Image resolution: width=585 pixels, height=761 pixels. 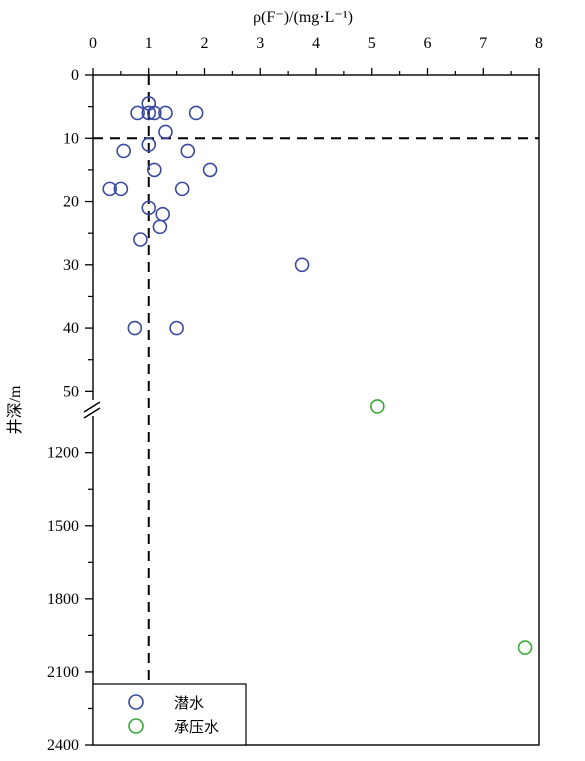 I want to click on y-tick-label: 1800, so click(x=63, y=599).